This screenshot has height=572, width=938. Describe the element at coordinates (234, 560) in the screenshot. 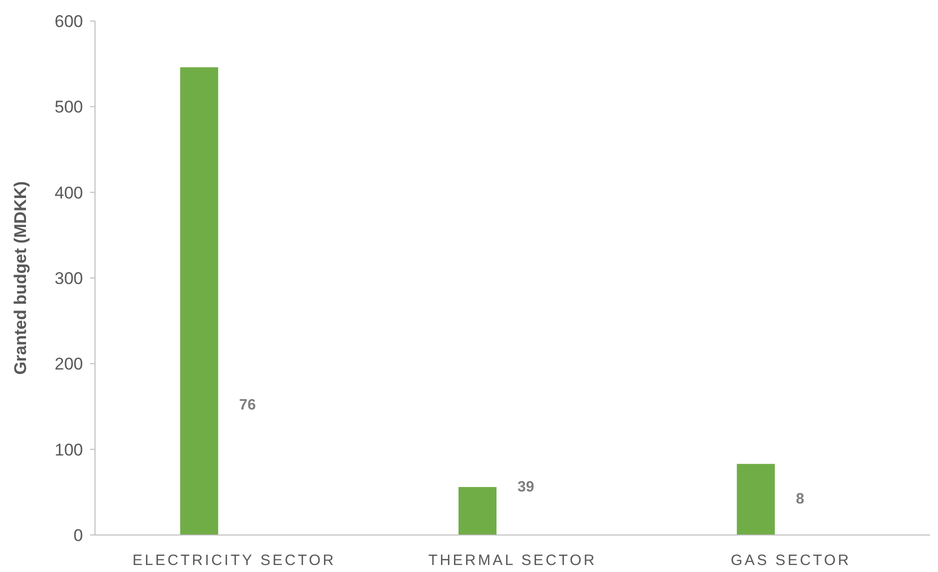

I see `x-tick-label: ELECTRICITY SECTOR` at that location.